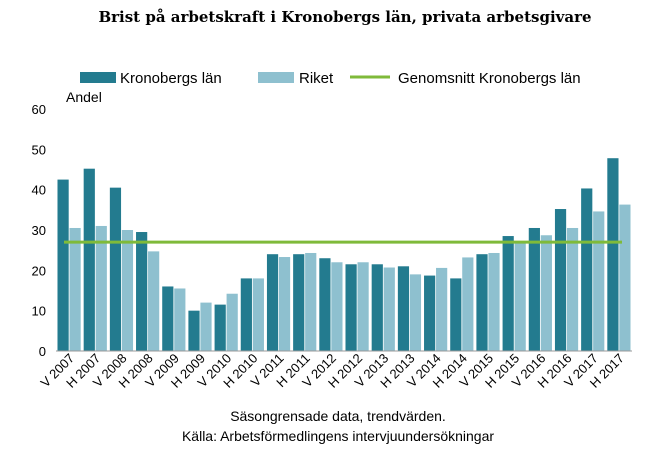 The image size is (667, 460). I want to click on y-tick-label: 20, so click(39, 270).